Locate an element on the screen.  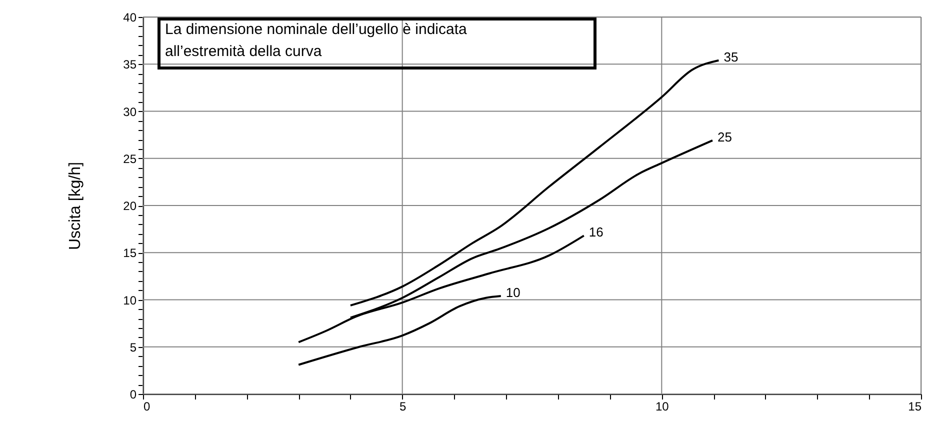
y-tick-label: 20 is located at coordinates (130, 206).